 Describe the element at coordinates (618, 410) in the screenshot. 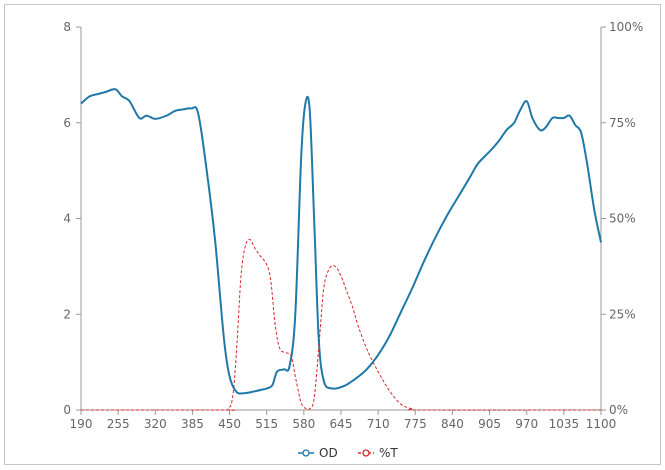

I see `y-right-tick-label: 0%` at that location.